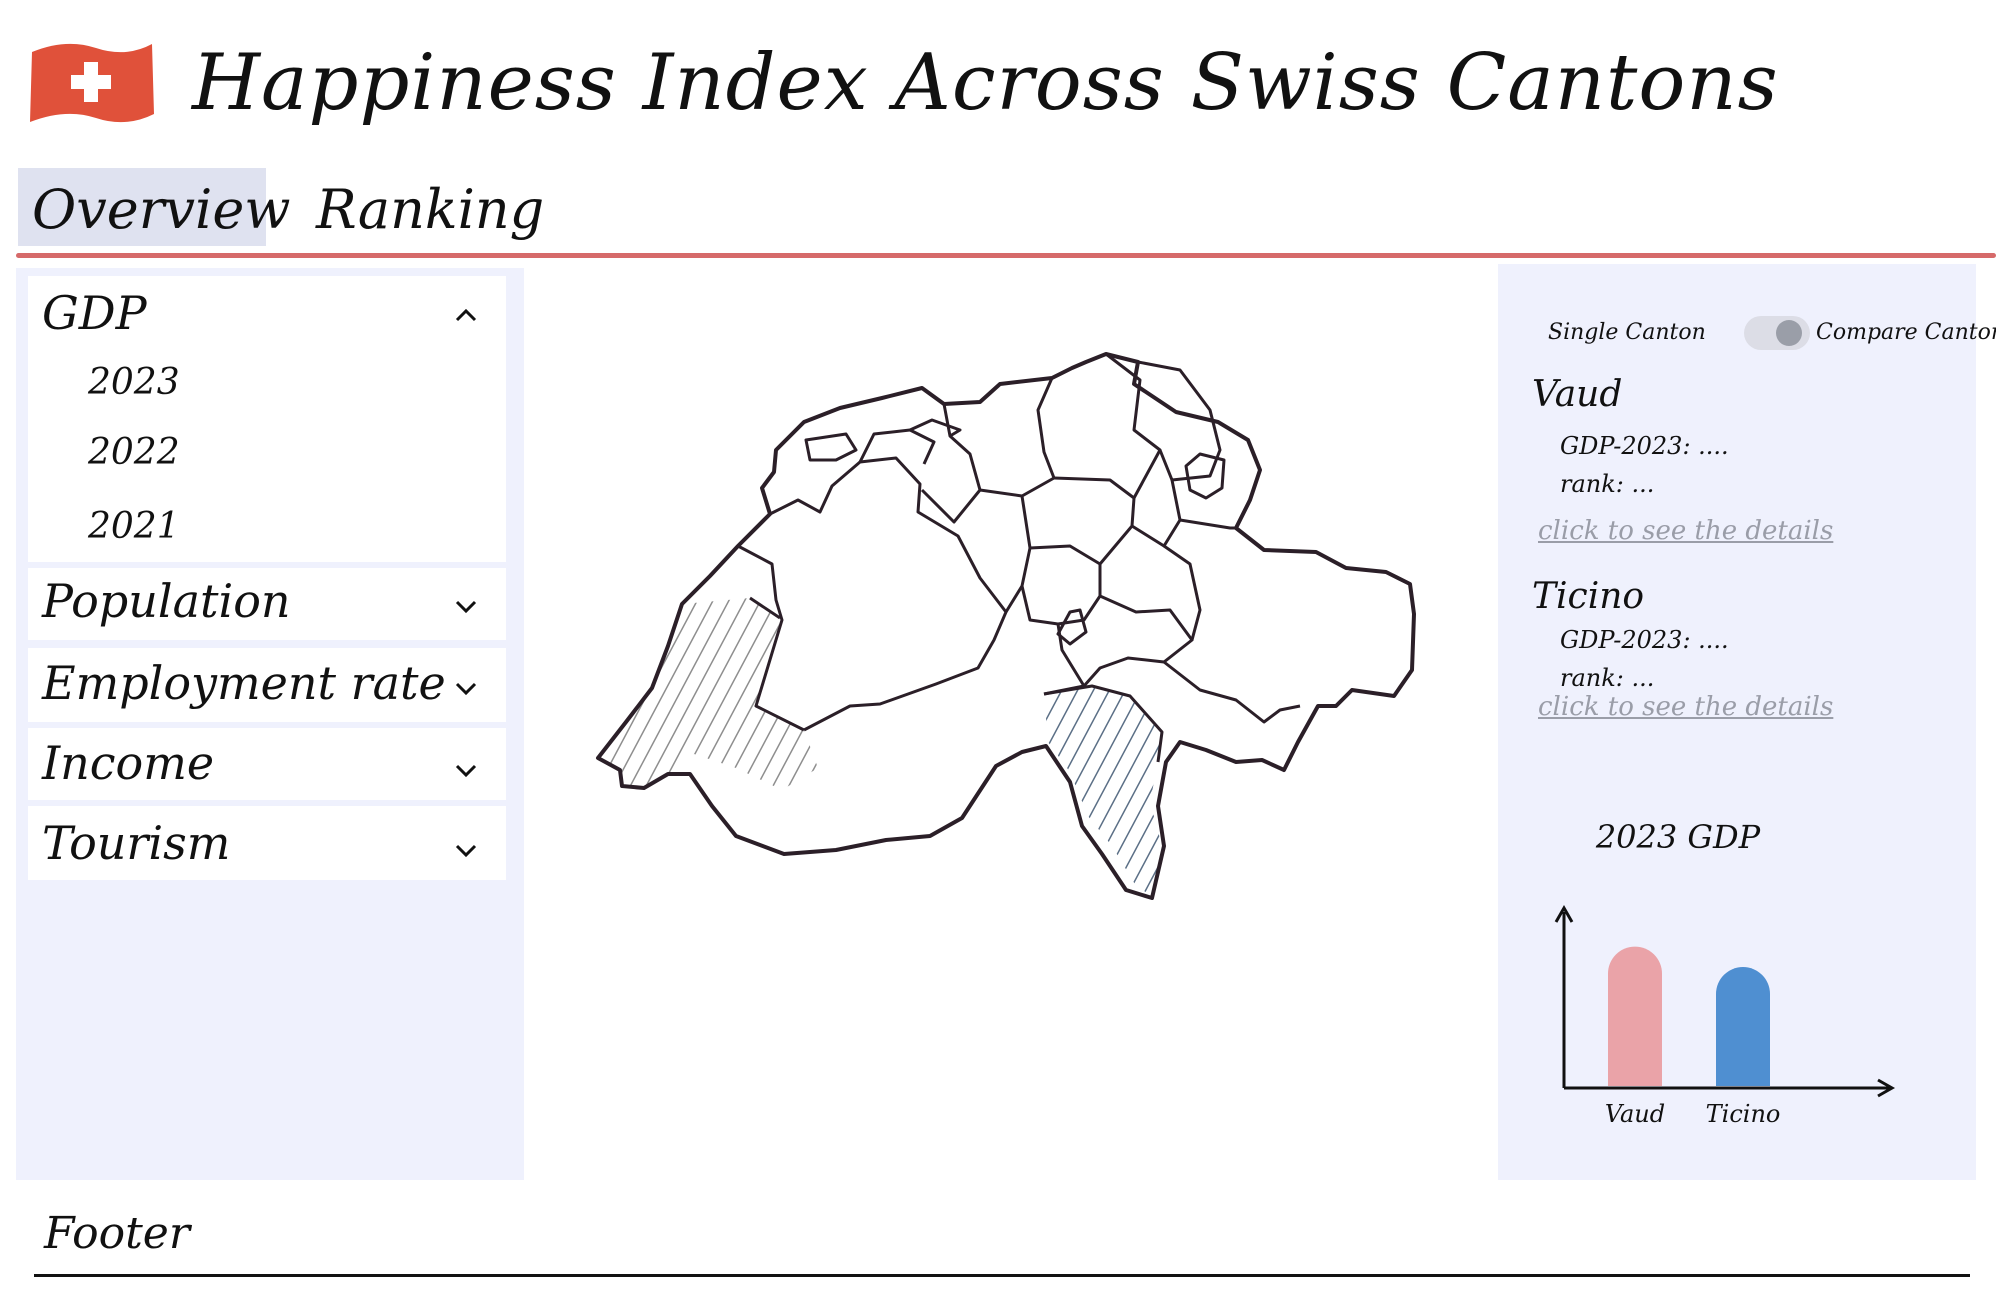 The image size is (1996, 1294). I want to click on canton-name-vaud: Vaud, so click(1577, 394).